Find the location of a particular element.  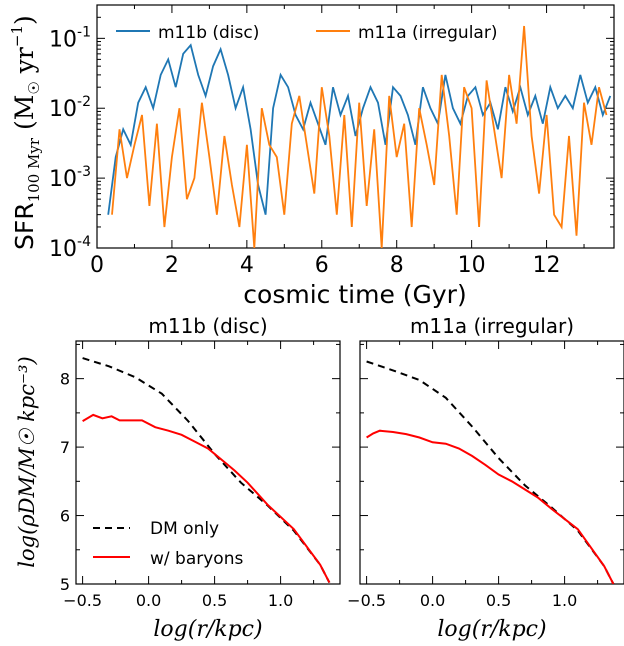

sfr-x-tick-label: 2 is located at coordinates (172, 265).